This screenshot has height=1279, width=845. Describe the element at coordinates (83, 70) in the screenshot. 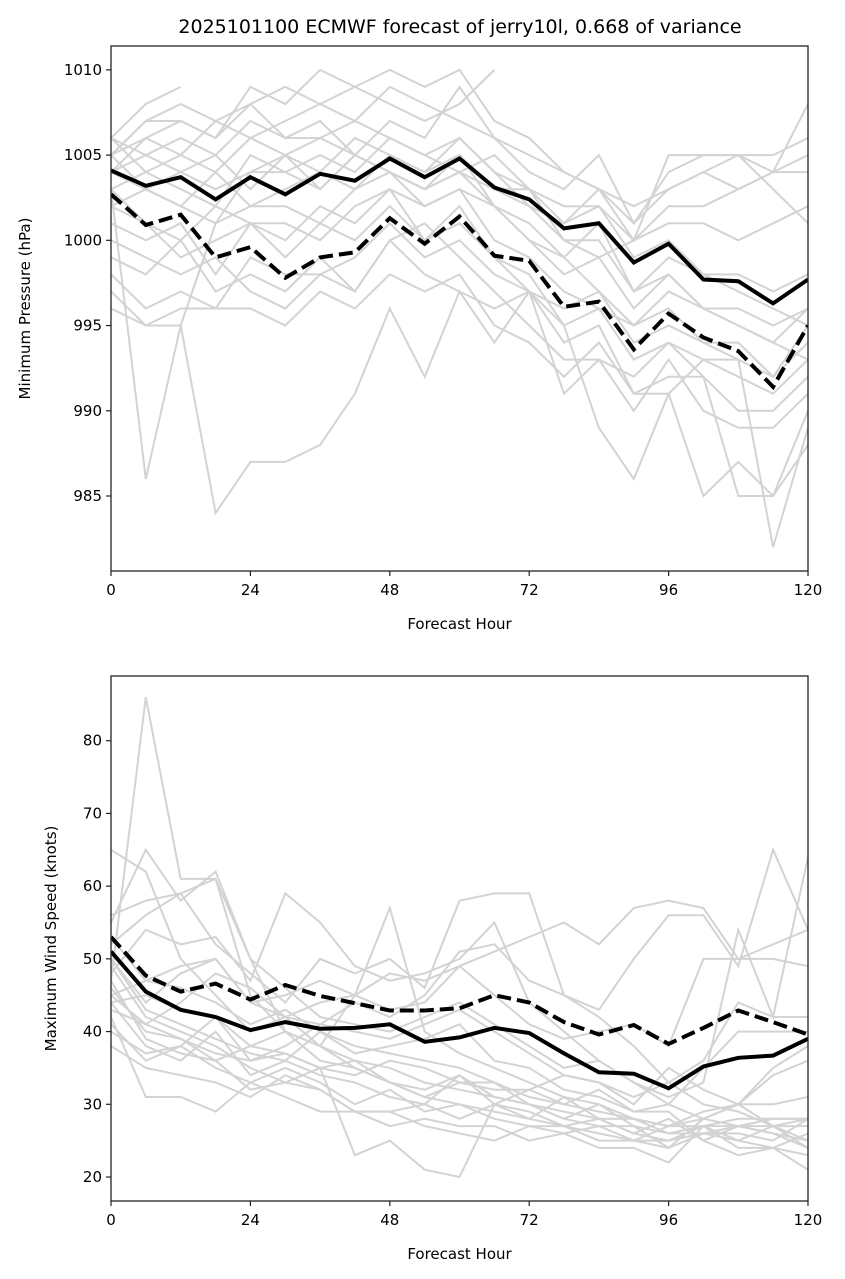

I see `y-tick-label: 1010` at that location.